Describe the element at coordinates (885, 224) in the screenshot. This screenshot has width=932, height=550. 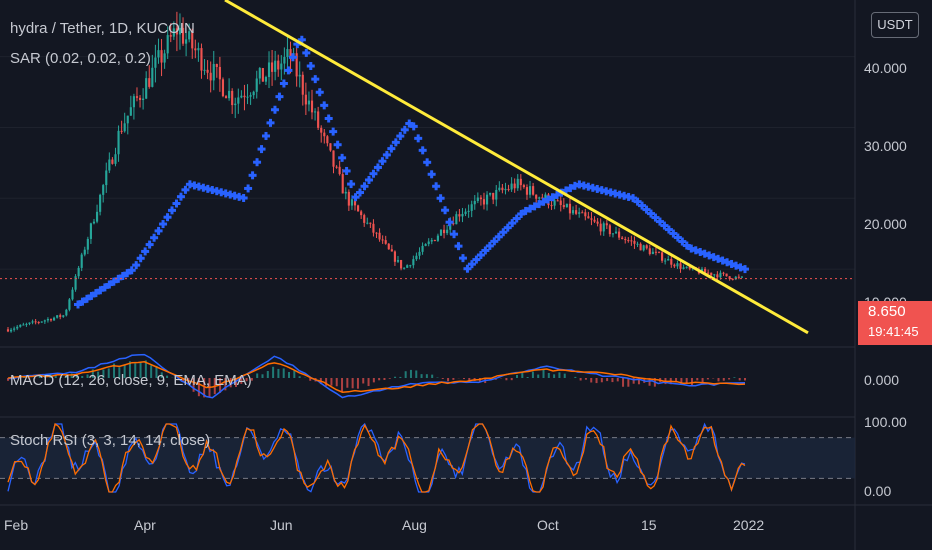
I see `price-tick: 20.000` at that location.